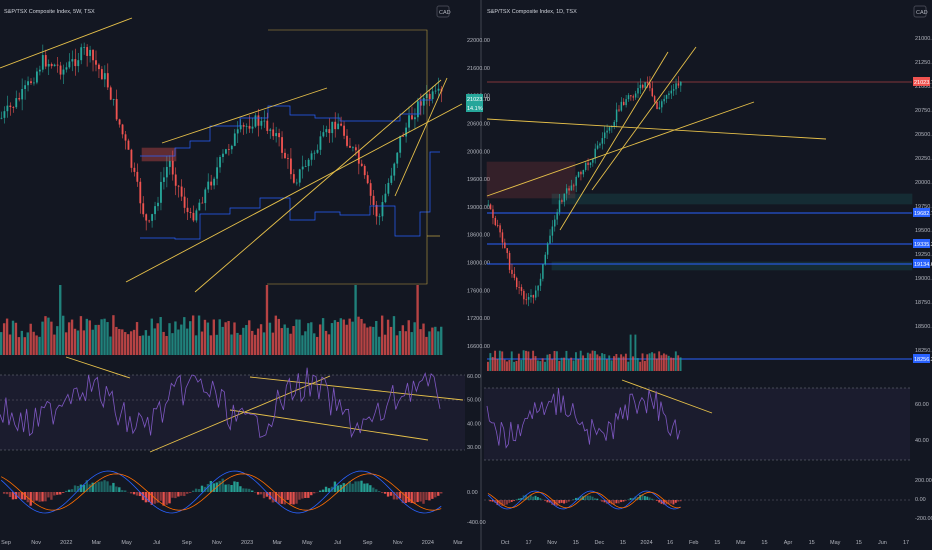  Describe the element at coordinates (667, 396) in the screenshot. I see `right-rsi-trendline` at that location.